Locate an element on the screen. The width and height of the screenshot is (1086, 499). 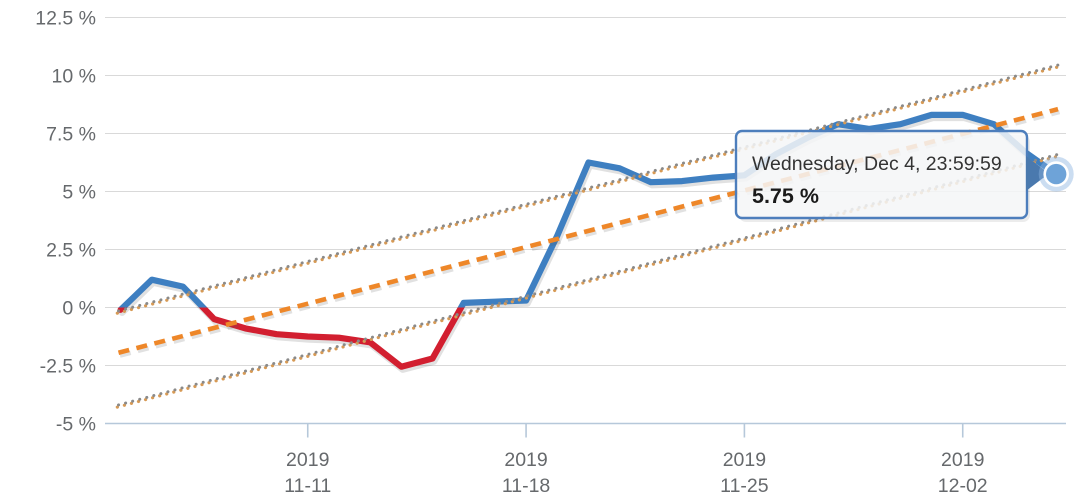
tooltip-pointer is located at coordinates (1037, 173).